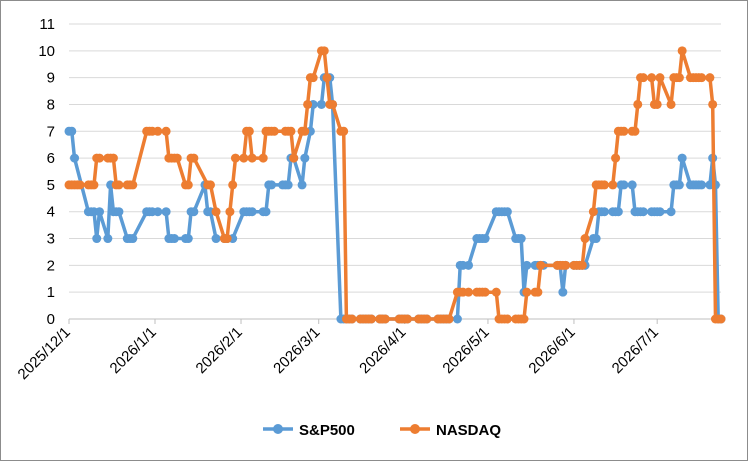 Image resolution: width=748 pixels, height=465 pixels. Describe the element at coordinates (219, 350) in the screenshot. I see `x-tick-label: 2026/2/1` at that location.